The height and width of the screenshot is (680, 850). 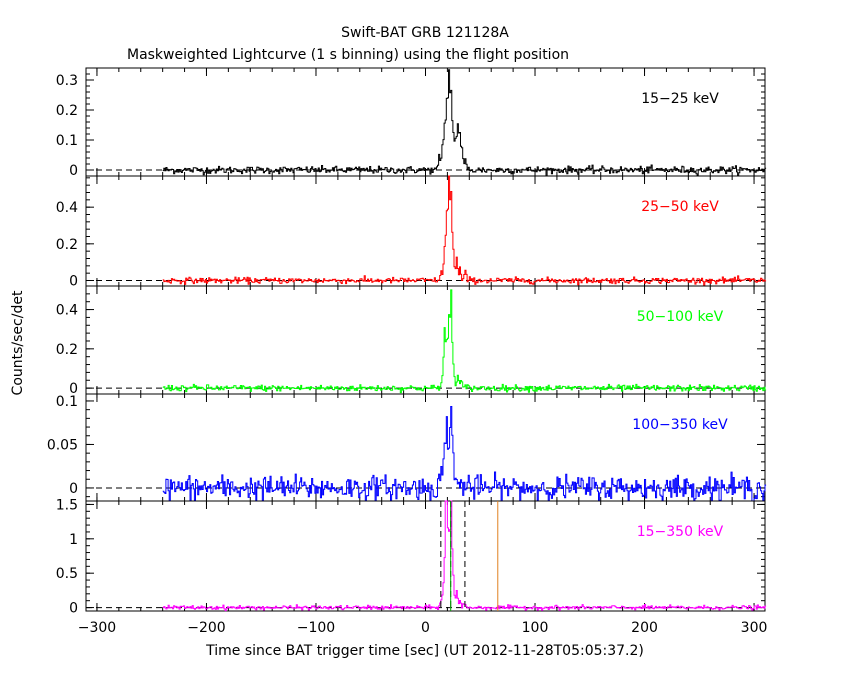 What do you see at coordinates (67, 574) in the screenshot?
I see `y-tick-label: 0.5` at bounding box center [67, 574].